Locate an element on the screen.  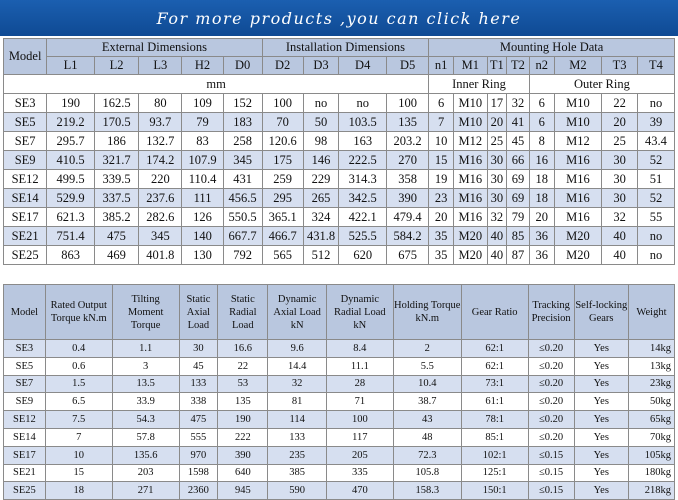
table-cell: 5.5 is located at coordinates (427, 366).